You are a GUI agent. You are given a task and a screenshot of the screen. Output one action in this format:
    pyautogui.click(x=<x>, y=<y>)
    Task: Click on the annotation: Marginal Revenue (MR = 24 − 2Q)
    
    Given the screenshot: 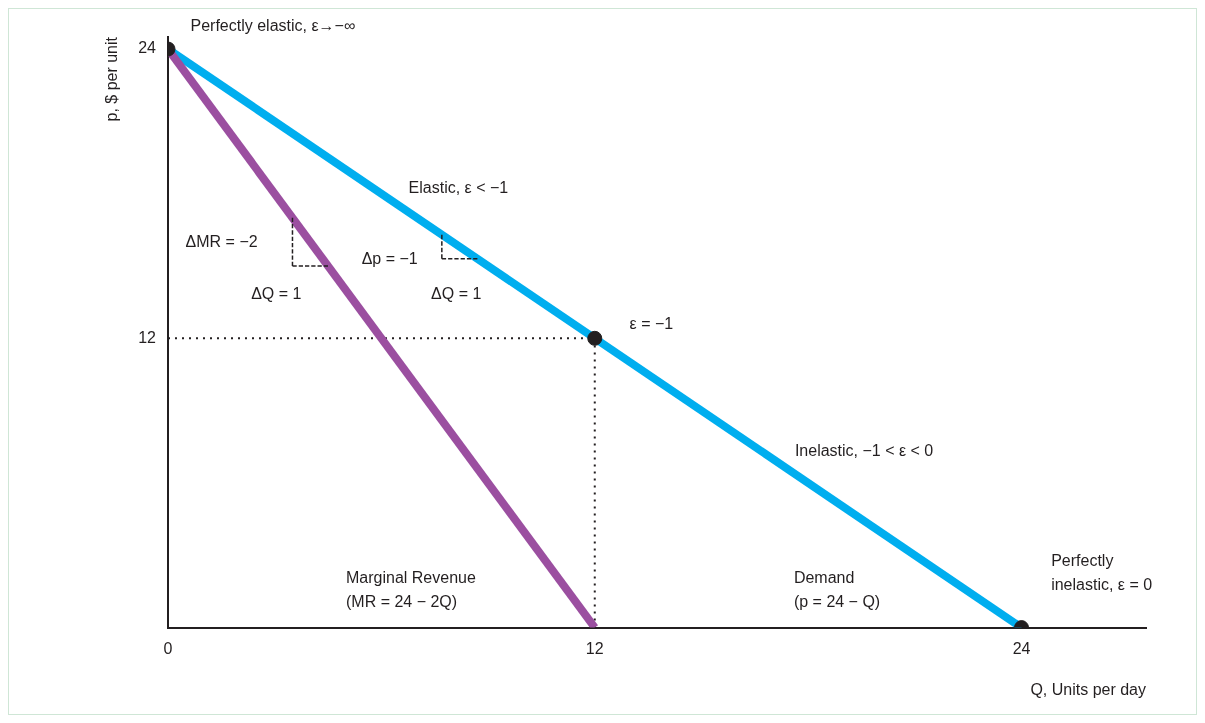 What is the action you would take?
    pyautogui.click(x=410, y=590)
    